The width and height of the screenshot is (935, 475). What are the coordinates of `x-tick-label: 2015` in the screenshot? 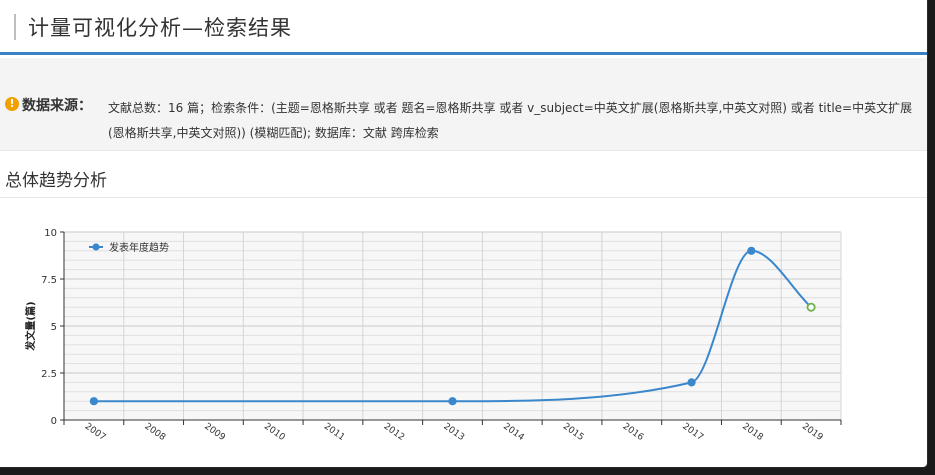 It's located at (573, 432).